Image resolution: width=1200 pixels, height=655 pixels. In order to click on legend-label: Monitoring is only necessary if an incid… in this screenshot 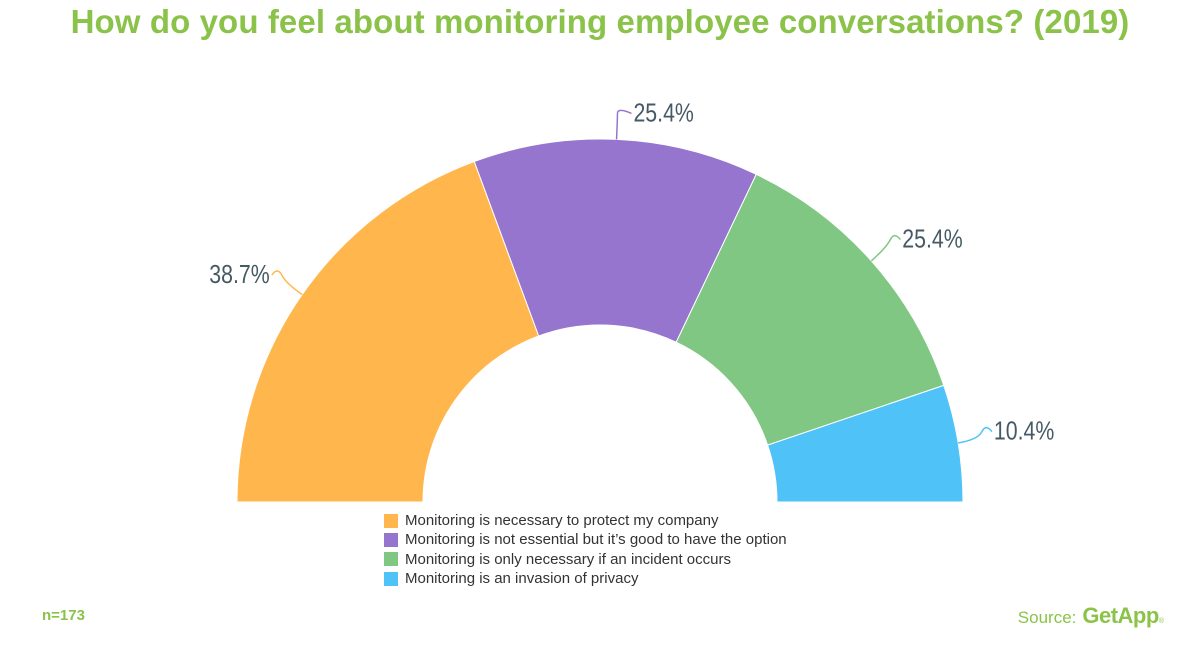, I will do `click(568, 559)`.